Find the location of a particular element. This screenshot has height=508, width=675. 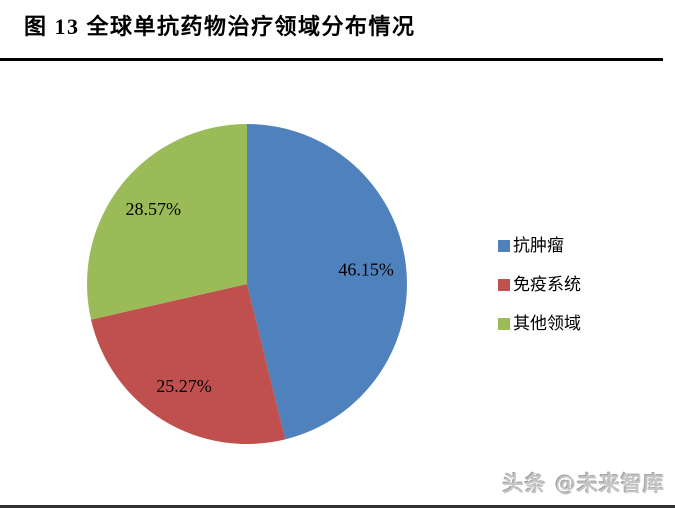

legend-item-immune-system: 免疫系统 is located at coordinates (539, 284).